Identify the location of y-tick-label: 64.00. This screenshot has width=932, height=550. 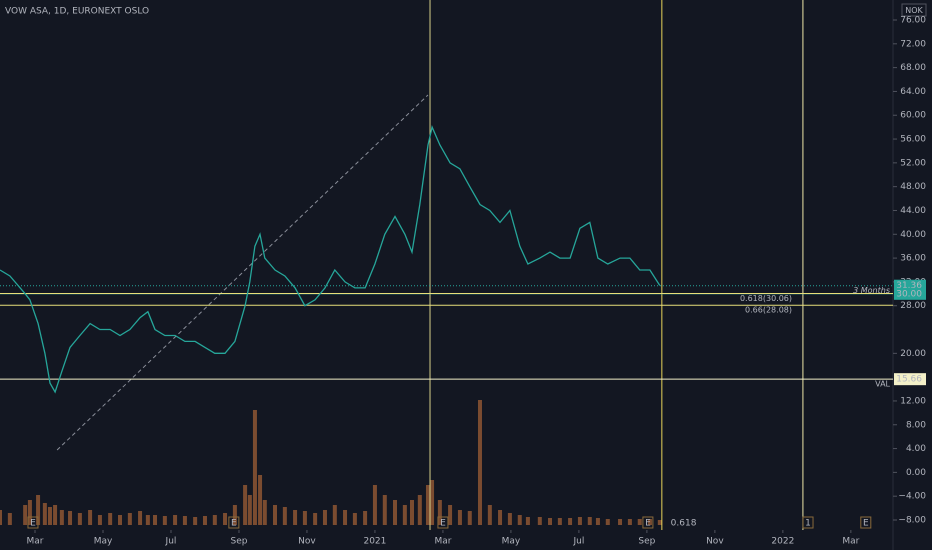
(913, 92).